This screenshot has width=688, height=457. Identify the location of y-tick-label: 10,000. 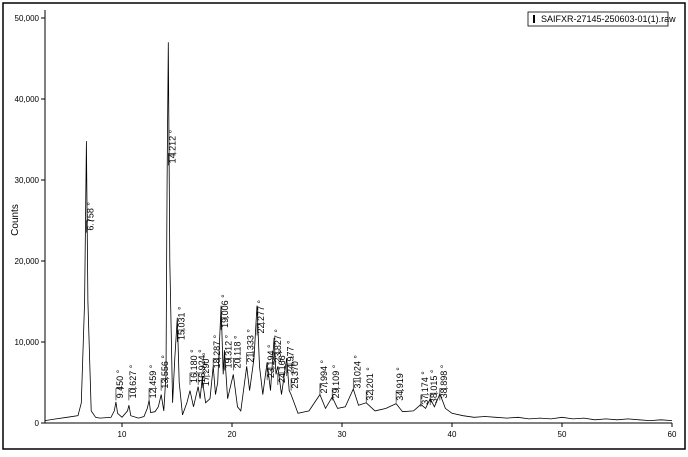
(27, 342).